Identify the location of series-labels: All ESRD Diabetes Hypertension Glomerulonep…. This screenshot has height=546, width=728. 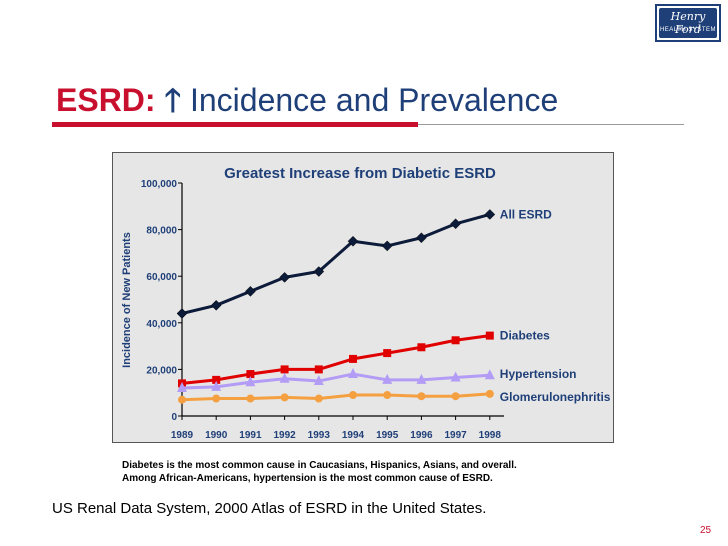
(555, 305).